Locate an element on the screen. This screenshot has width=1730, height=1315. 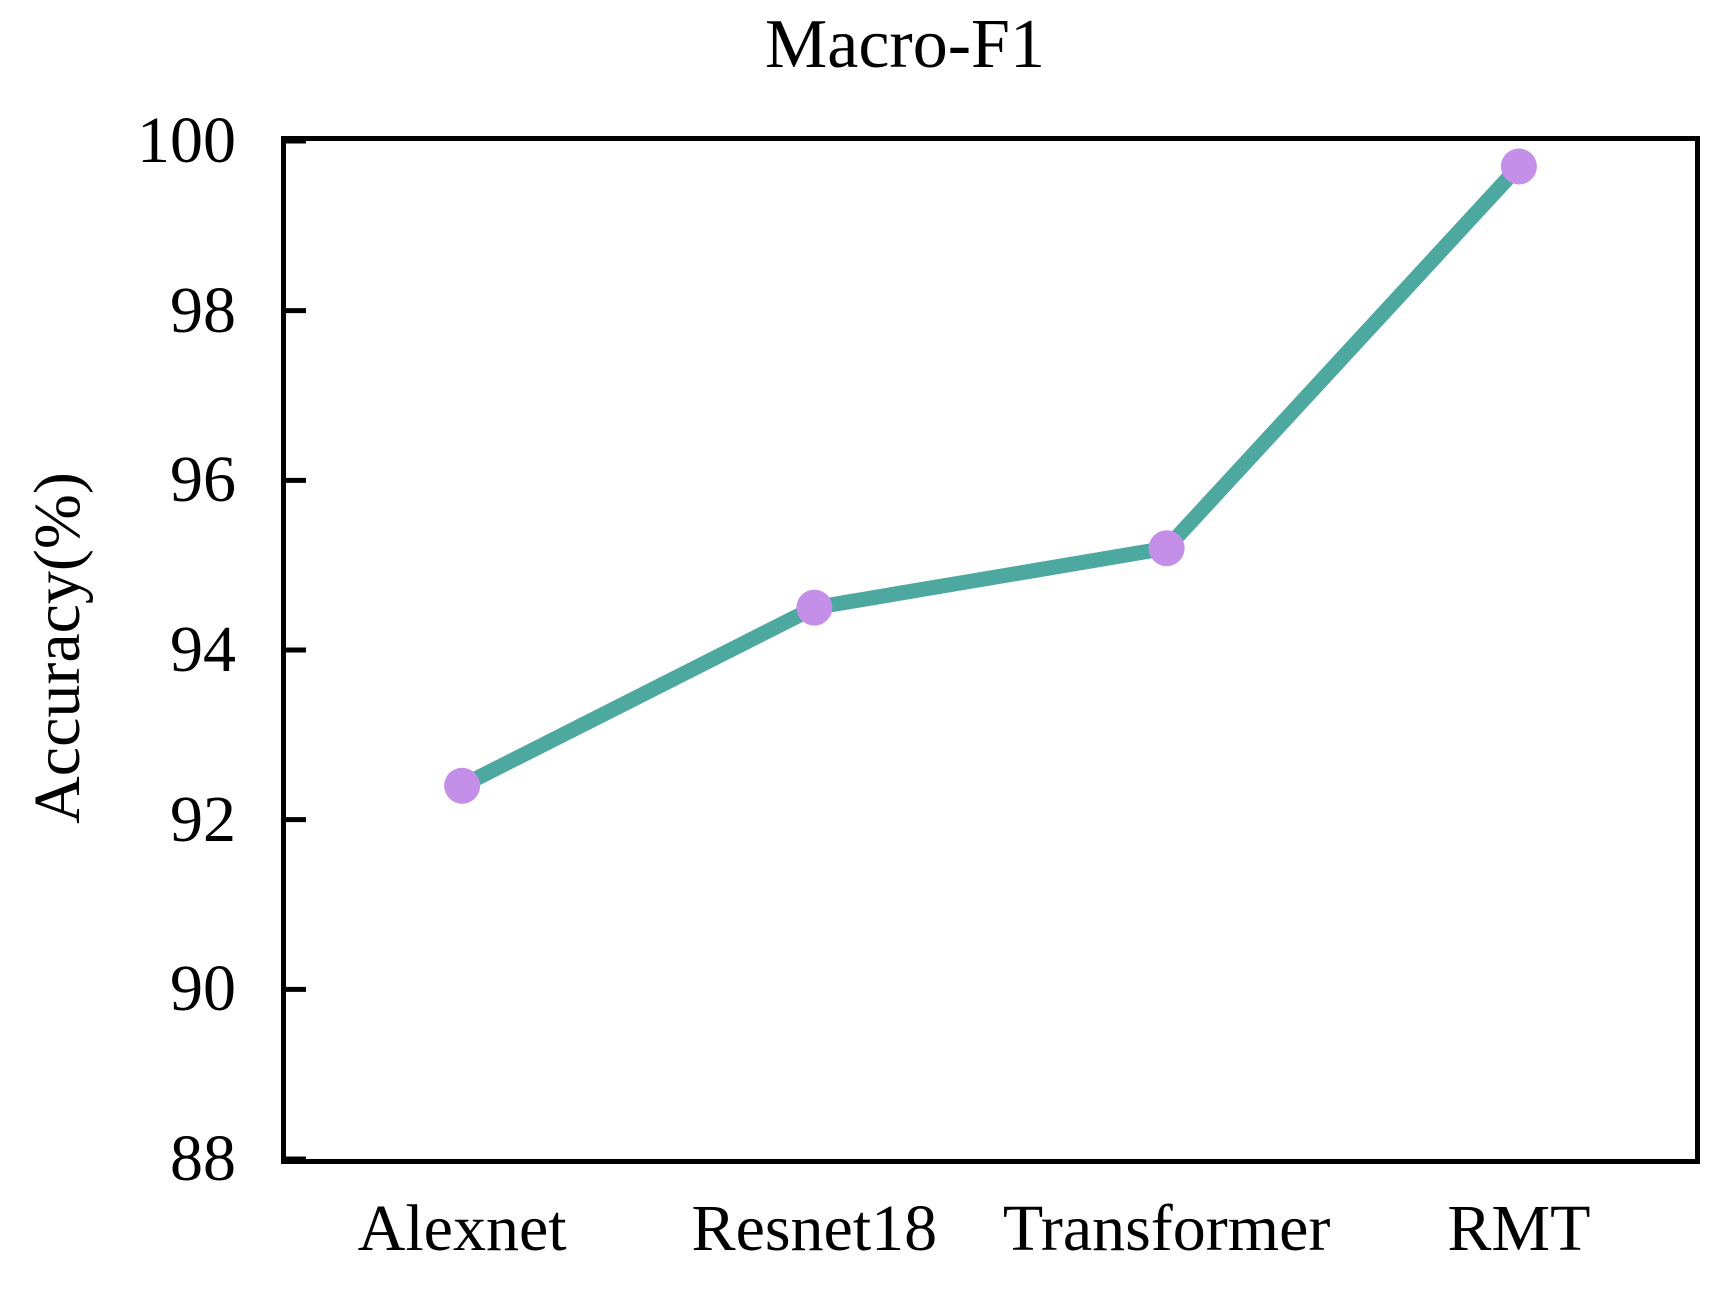
chart-title: Macro-F1 is located at coordinates (905, 44).